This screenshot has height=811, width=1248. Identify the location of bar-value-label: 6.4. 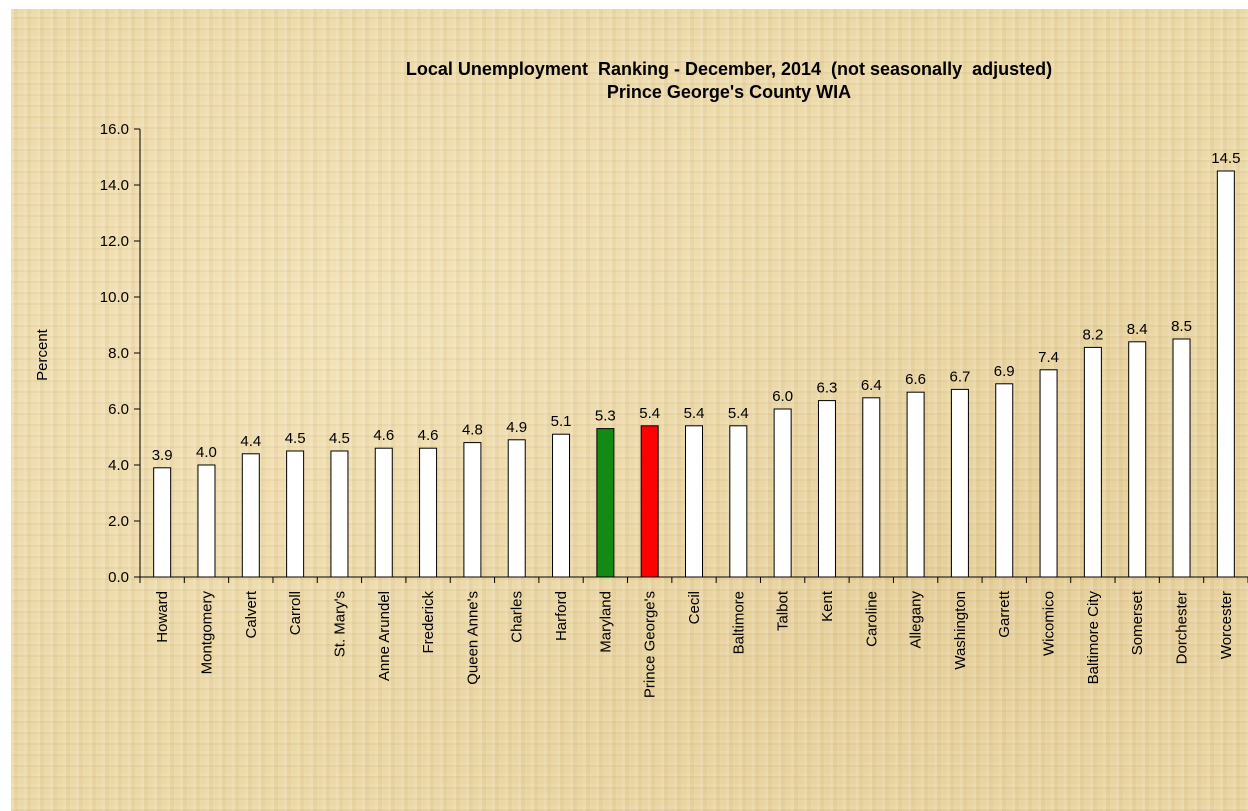
(871, 385).